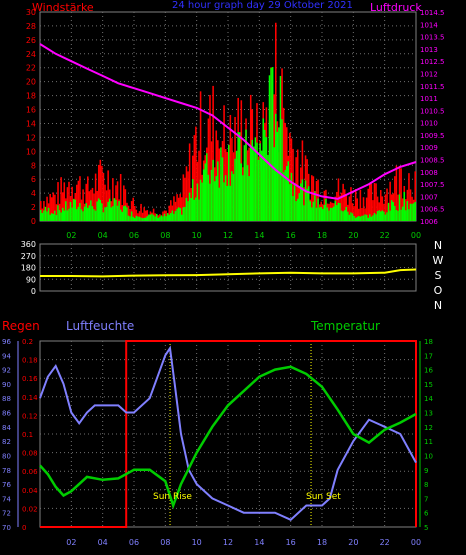  Describe the element at coordinates (30, 509) in the screenshot. I see `rain-axis-tick: 0.02` at that location.